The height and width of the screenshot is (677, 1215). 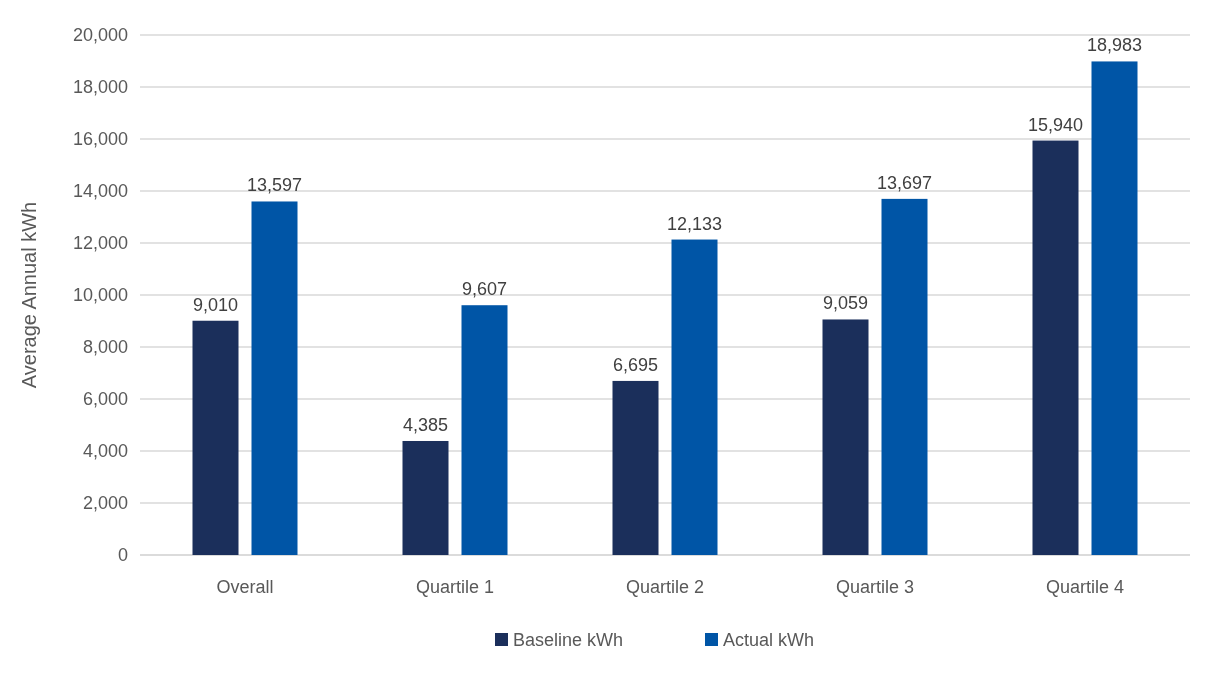 What do you see at coordinates (425, 424) in the screenshot?
I see `data-label: 4,385` at bounding box center [425, 424].